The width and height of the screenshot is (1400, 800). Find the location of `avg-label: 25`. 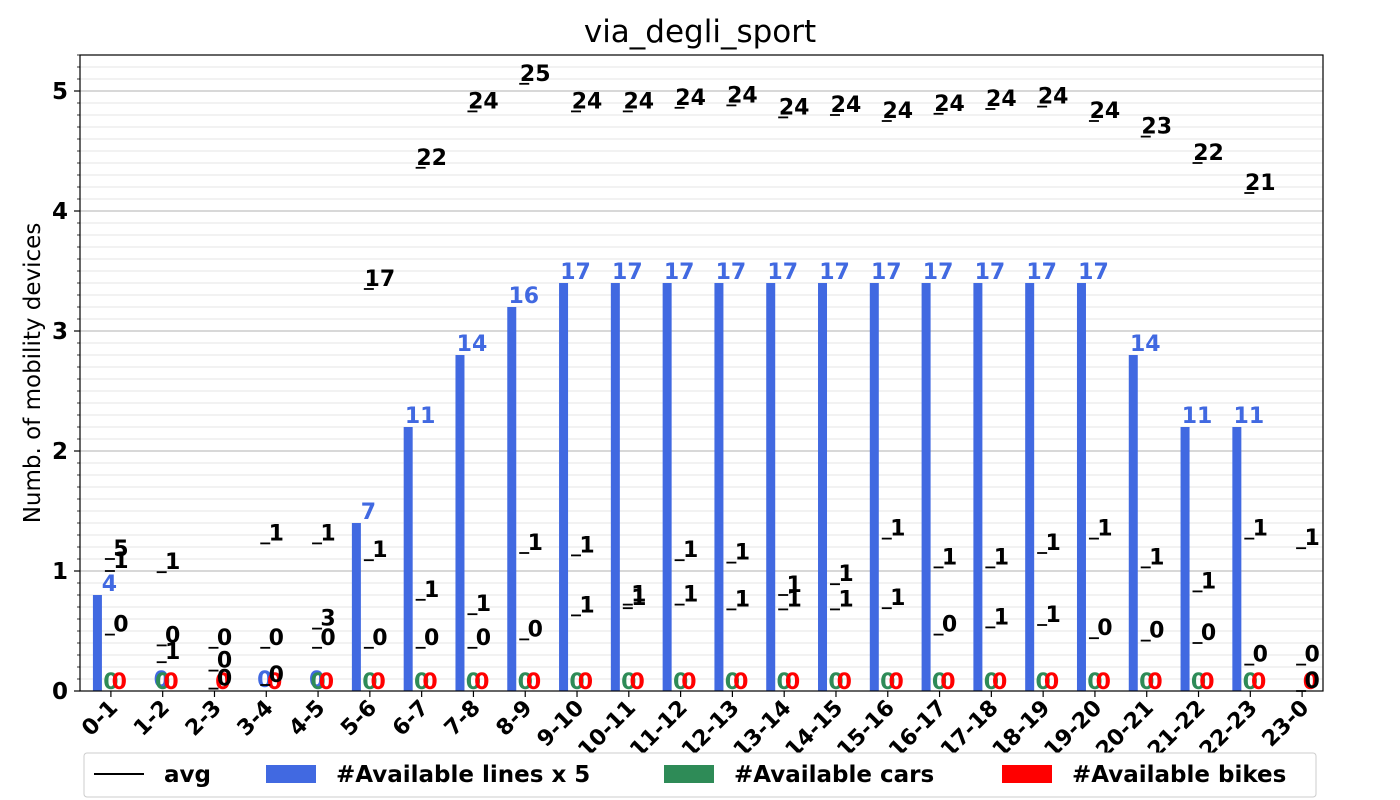

avg-label: 25 is located at coordinates (535, 74).